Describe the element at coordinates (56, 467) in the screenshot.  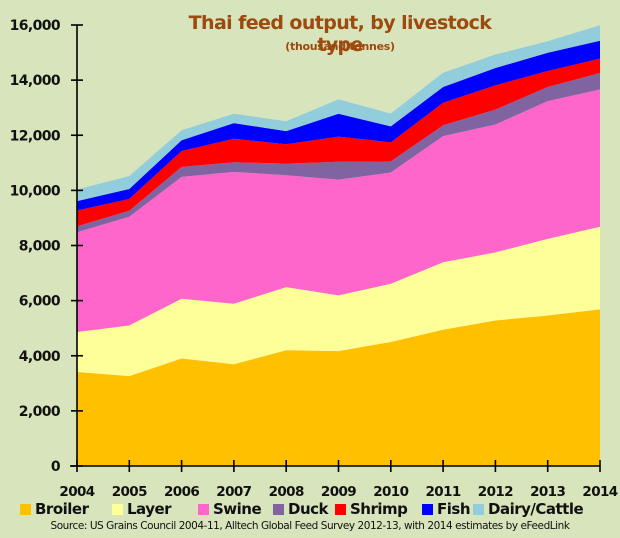
I see `y-tick-label: 0` at that location.